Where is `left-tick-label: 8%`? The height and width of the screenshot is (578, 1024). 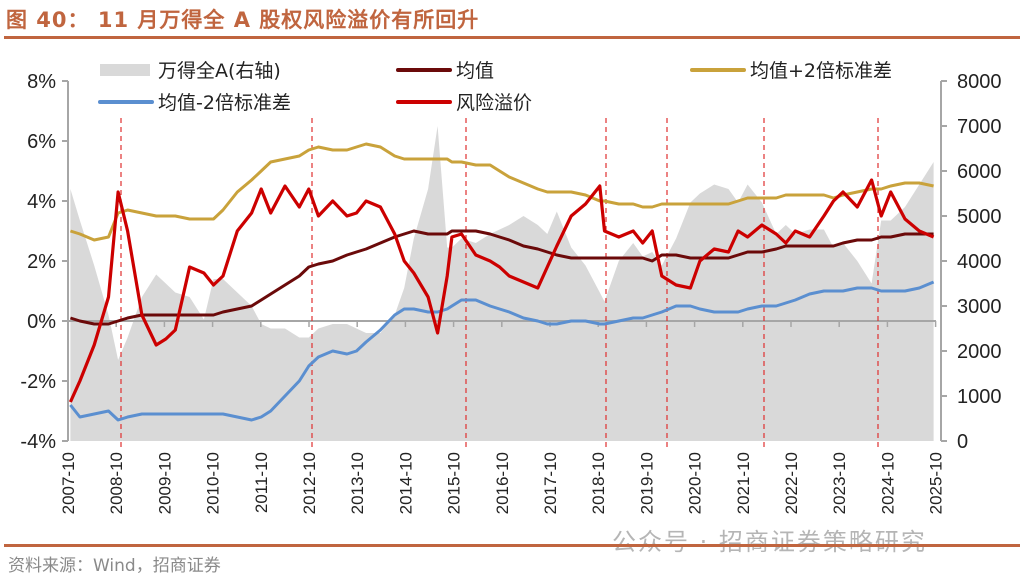 left-tick-label: 8% is located at coordinates (41, 82).